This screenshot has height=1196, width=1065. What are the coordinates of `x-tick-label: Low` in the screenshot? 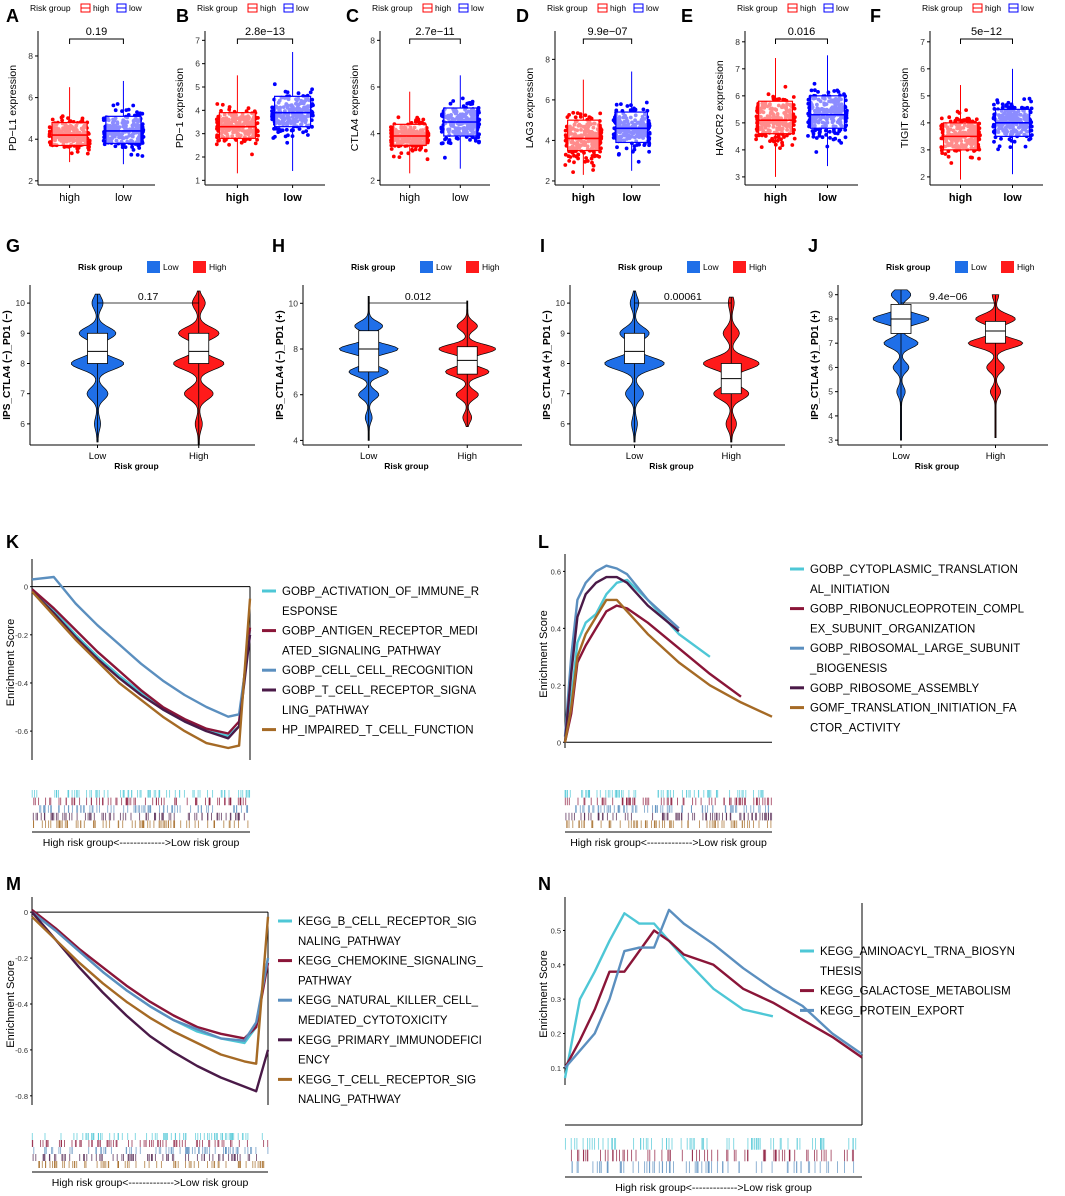 It's located at (635, 456).